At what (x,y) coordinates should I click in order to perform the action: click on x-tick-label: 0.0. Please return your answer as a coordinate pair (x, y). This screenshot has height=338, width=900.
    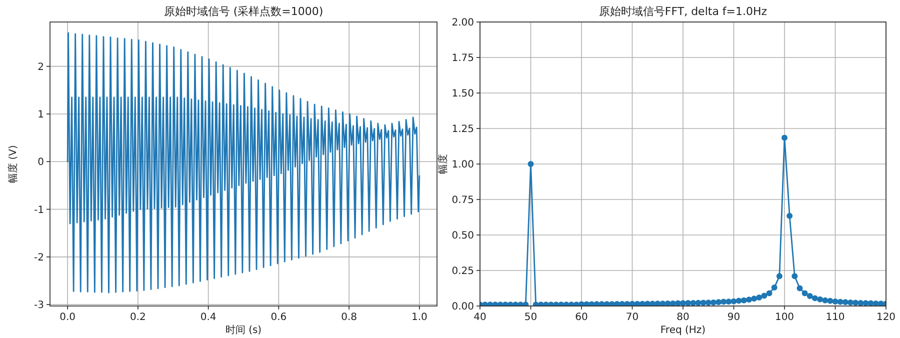
    Looking at the image, I should click on (68, 317).